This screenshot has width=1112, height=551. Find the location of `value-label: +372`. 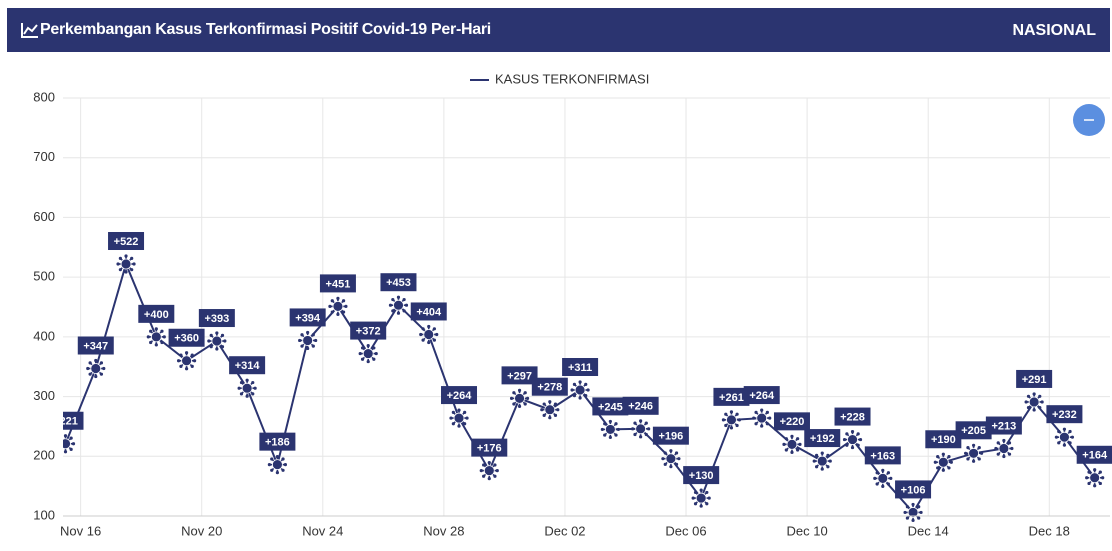

value-label: +372 is located at coordinates (368, 331).